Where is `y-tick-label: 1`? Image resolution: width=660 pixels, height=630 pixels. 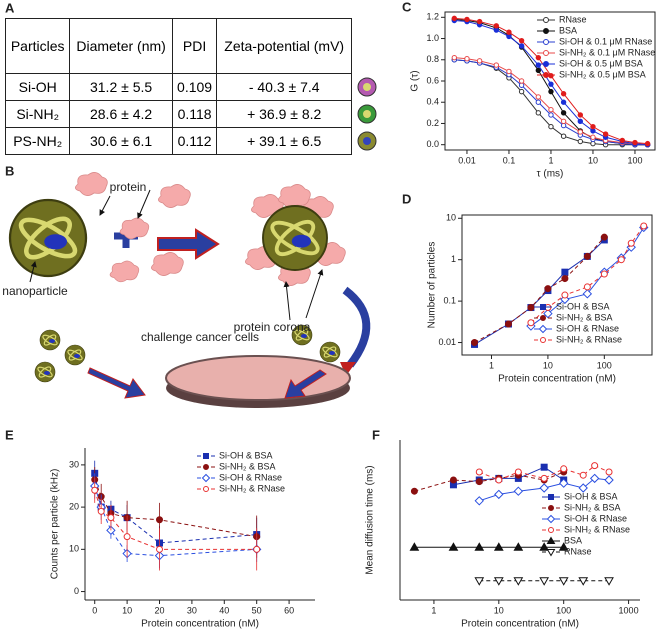
y-tick-label: 1 is located at coordinates (453, 259).